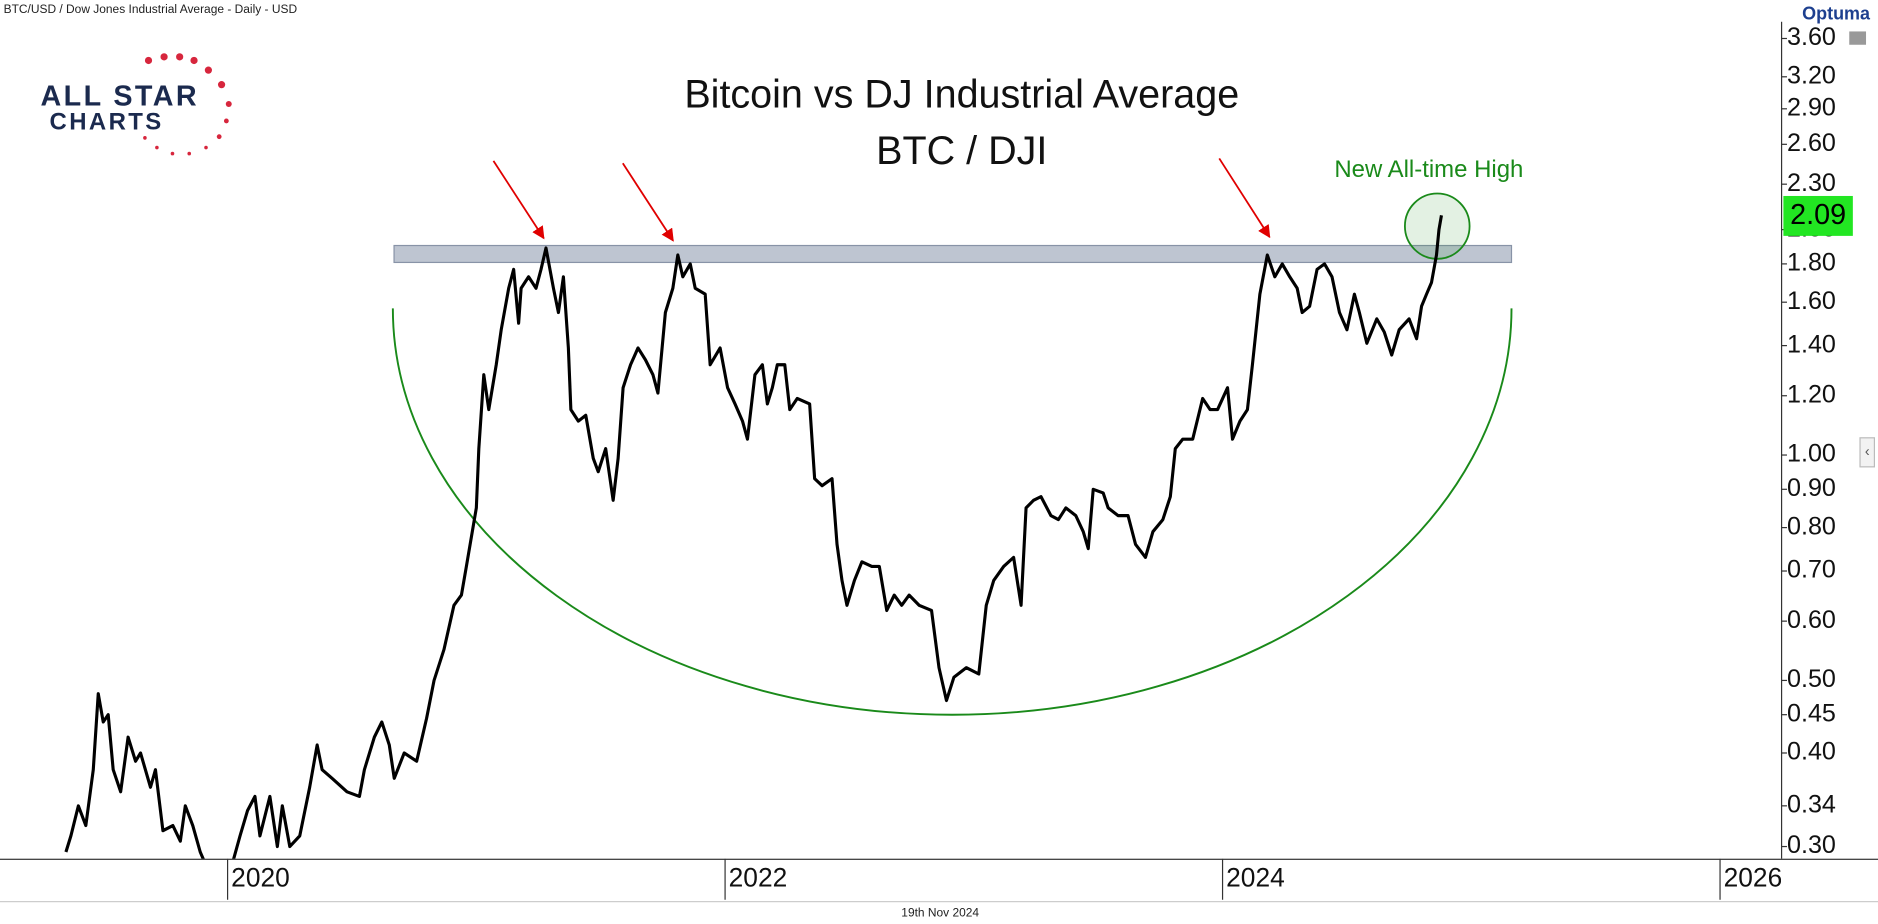 The image size is (1878, 924). Describe the element at coordinates (1004, 879) in the screenshot. I see `x-axis: 2020 2022 2024 2026` at that location.